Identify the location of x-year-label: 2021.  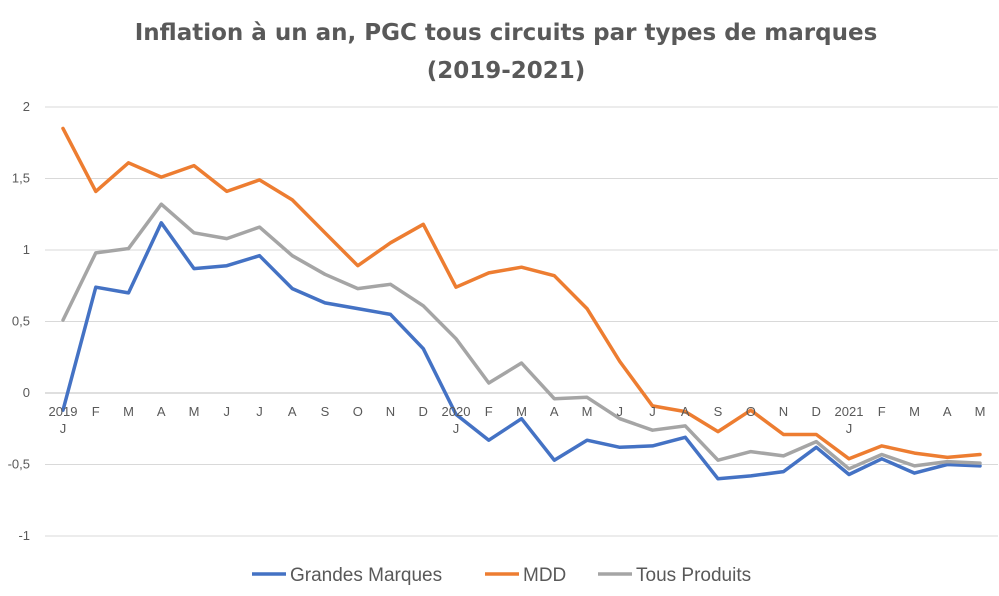
(849, 411).